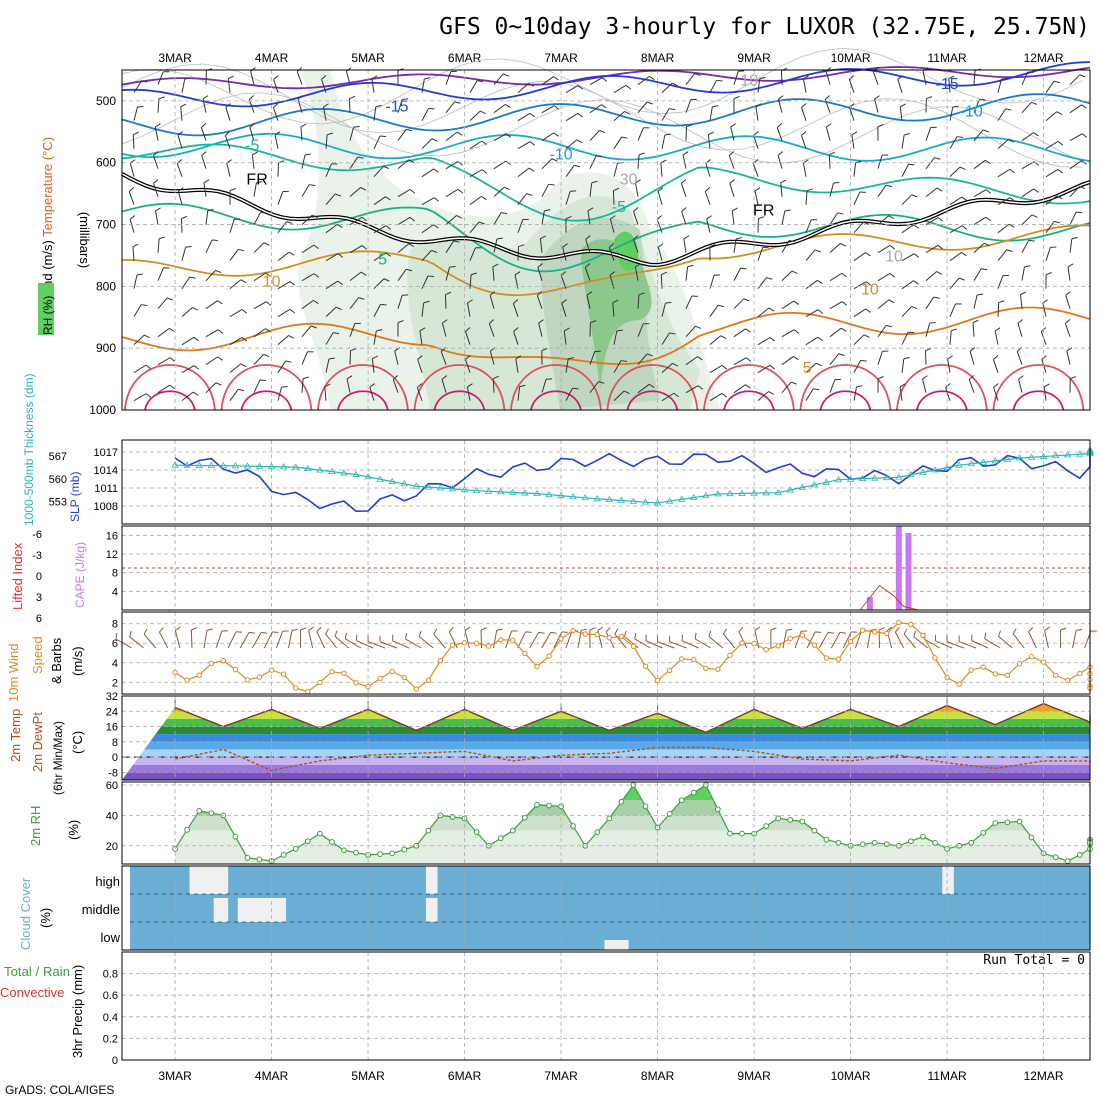 The image size is (1100, 1100). Describe the element at coordinates (115, 574) in the screenshot. I see `y-tick-label: 8` at that location.